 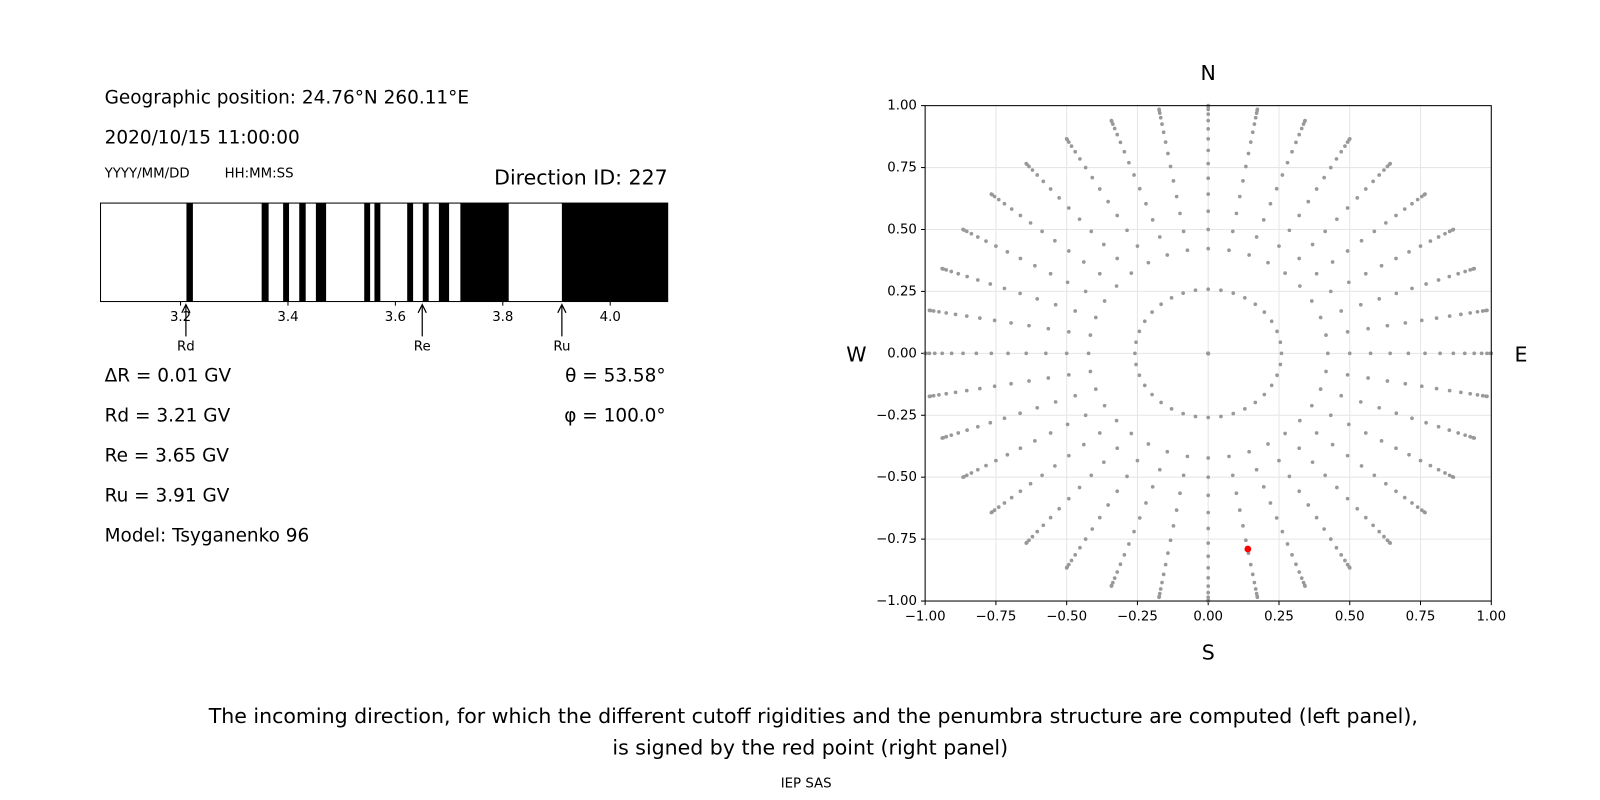 I want to click on y-tick-label: 0.75, so click(x=902, y=168).